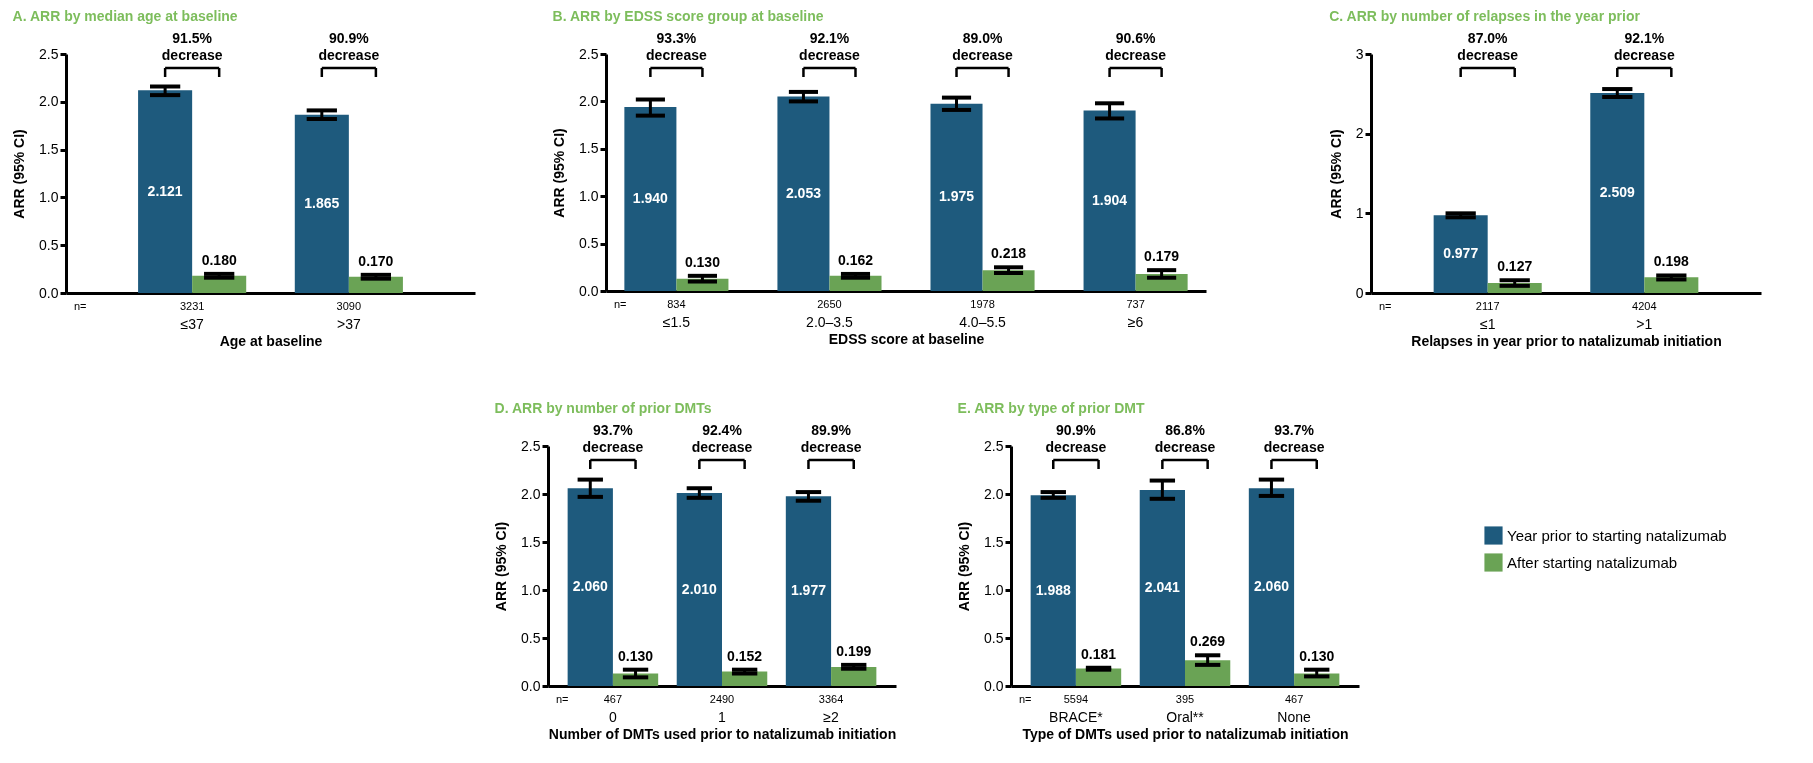 This screenshot has height=763, width=1813. Describe the element at coordinates (1053, 589) in the screenshot. I see `data-label: 1.988` at that location.